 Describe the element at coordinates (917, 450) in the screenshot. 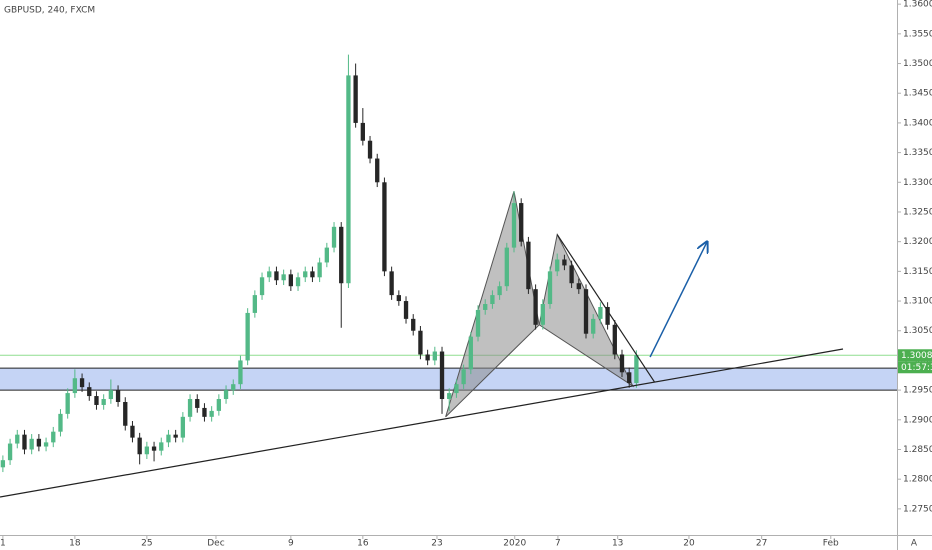

I see `y-tick-label: 1.28500` at that location.